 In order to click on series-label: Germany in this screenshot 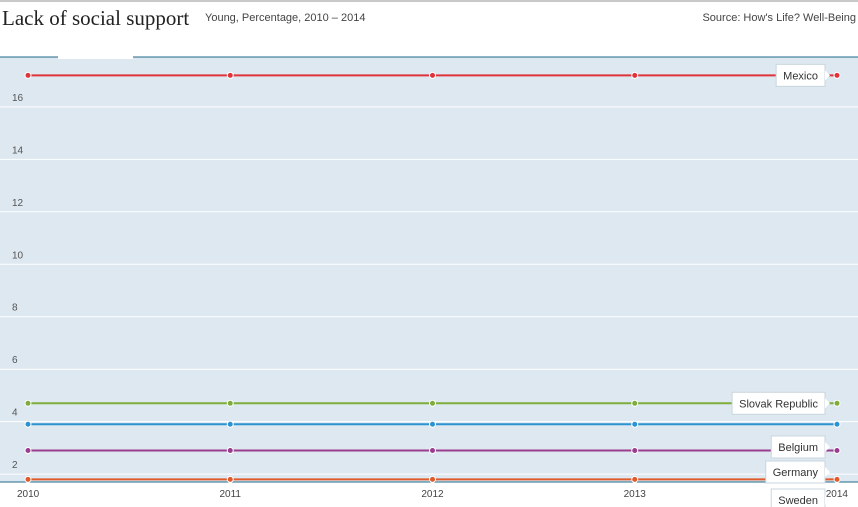, I will do `click(797, 472)`.